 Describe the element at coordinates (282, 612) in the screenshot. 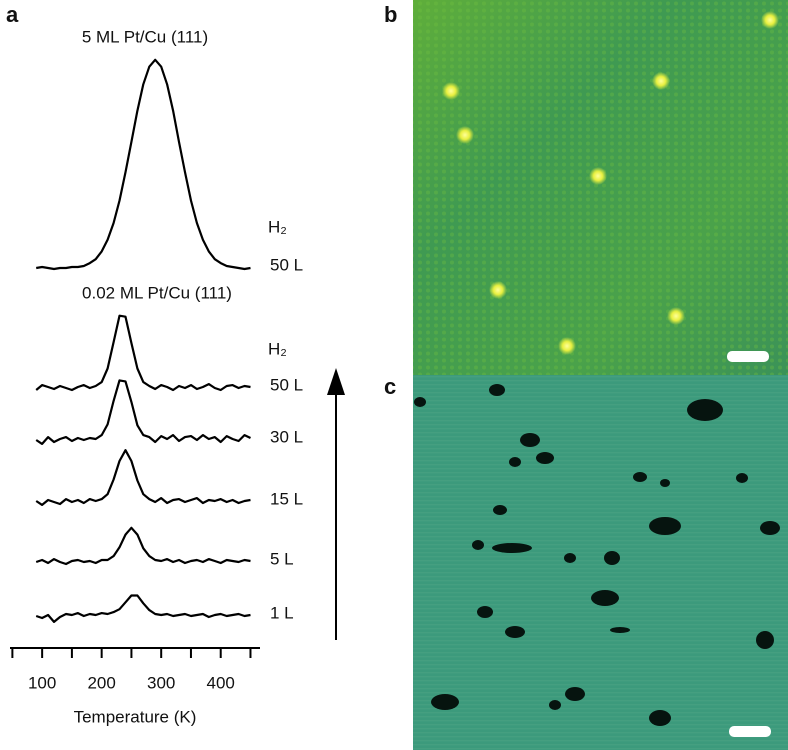

I see `series-label: 1 L` at that location.